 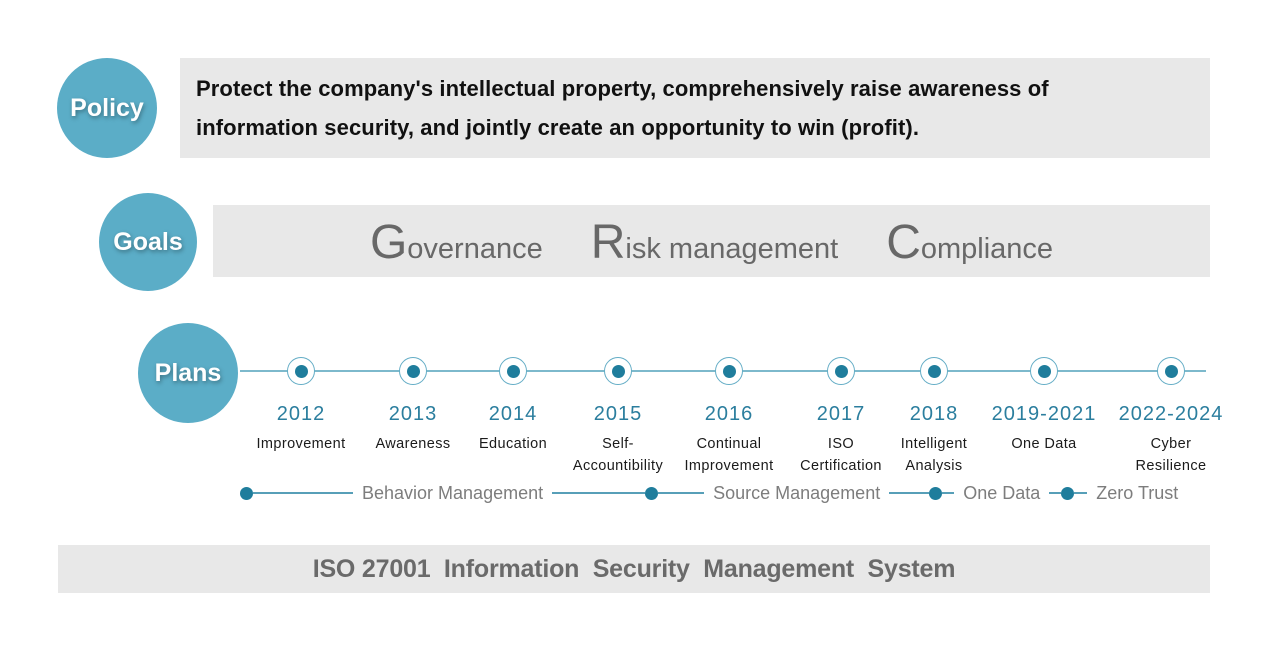 What do you see at coordinates (934, 414) in the screenshot?
I see `milestone-year: 2018` at bounding box center [934, 414].